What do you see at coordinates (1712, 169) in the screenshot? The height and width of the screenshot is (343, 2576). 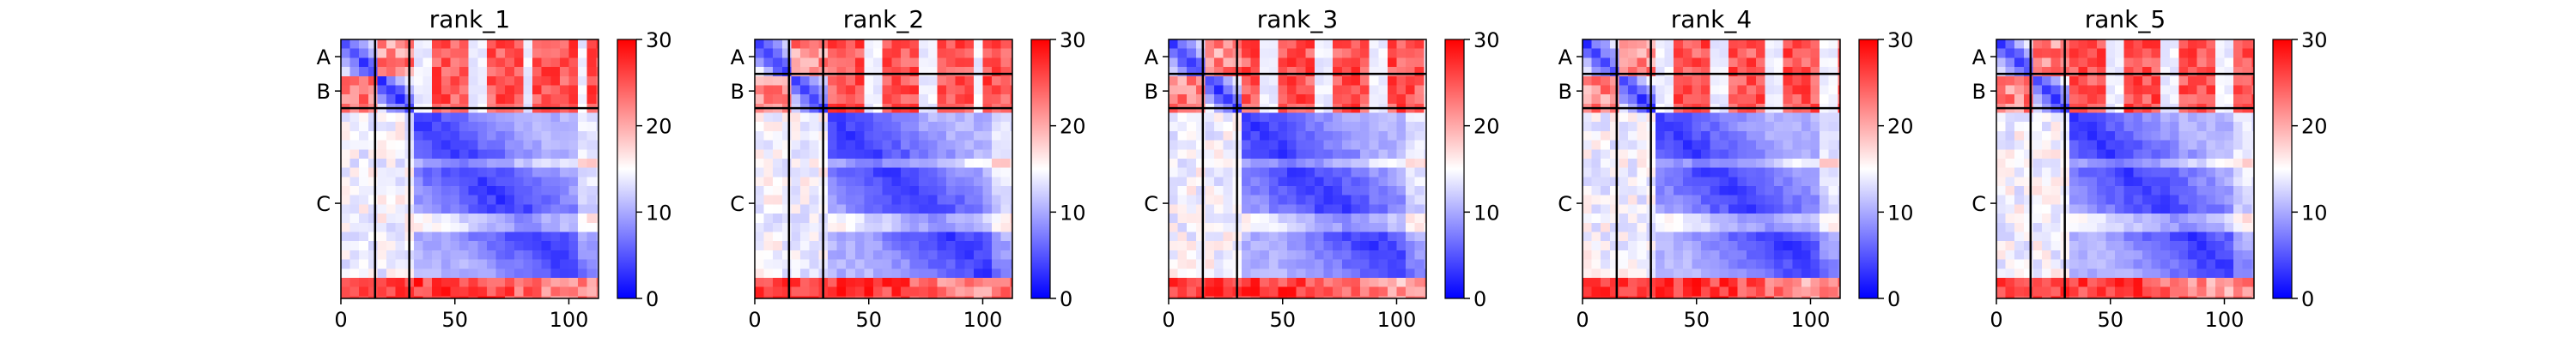 I see `heatmap-cells` at bounding box center [1712, 169].